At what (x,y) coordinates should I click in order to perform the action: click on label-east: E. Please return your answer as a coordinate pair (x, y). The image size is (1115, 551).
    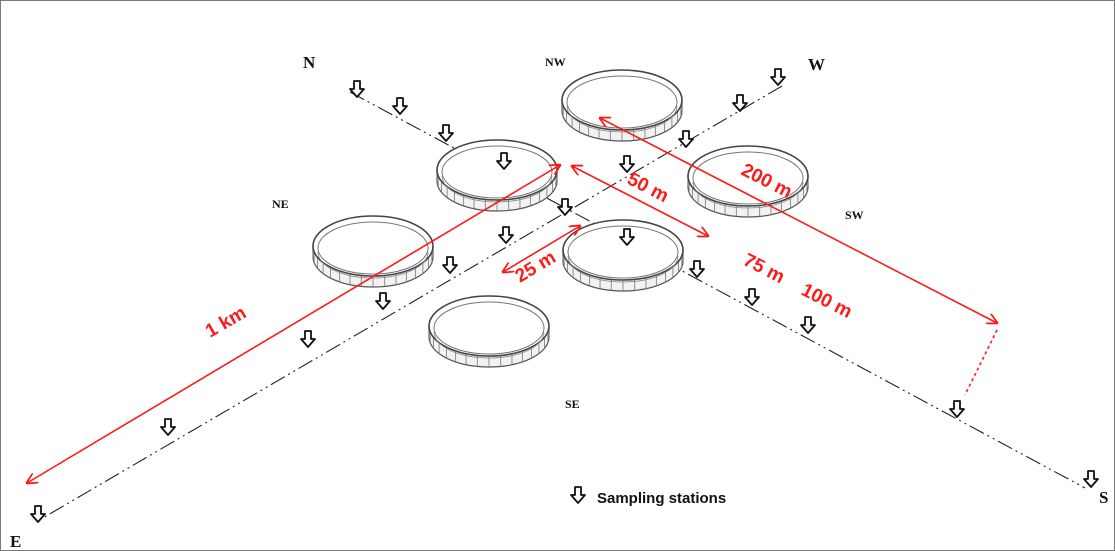
    Looking at the image, I should click on (15, 541).